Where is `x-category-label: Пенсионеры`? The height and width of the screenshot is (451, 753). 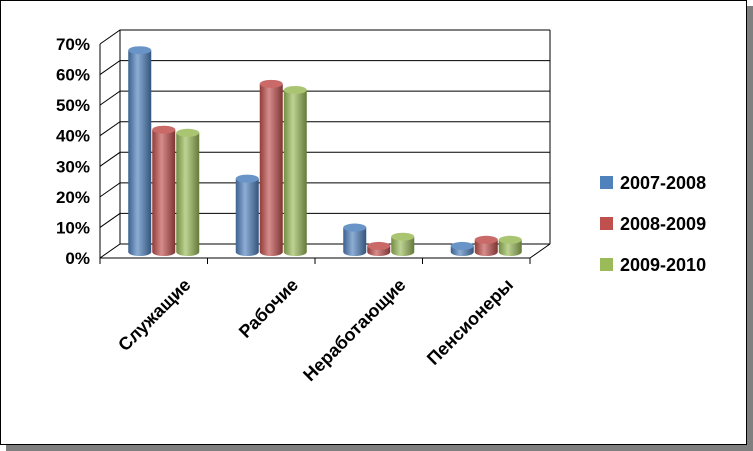 x-category-label: Пенсионеры is located at coordinates (470, 322).